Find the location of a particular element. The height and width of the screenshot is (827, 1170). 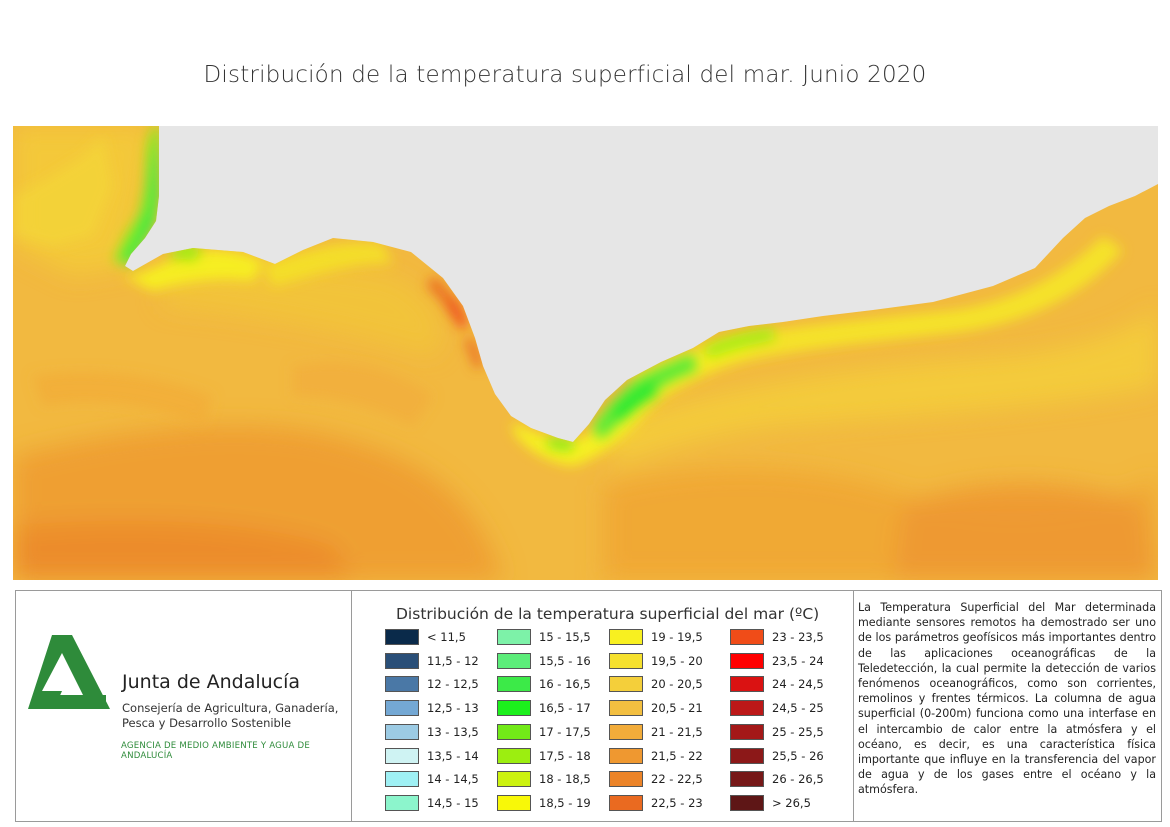

legend-label: 20,5 - 21 is located at coordinates (677, 708).